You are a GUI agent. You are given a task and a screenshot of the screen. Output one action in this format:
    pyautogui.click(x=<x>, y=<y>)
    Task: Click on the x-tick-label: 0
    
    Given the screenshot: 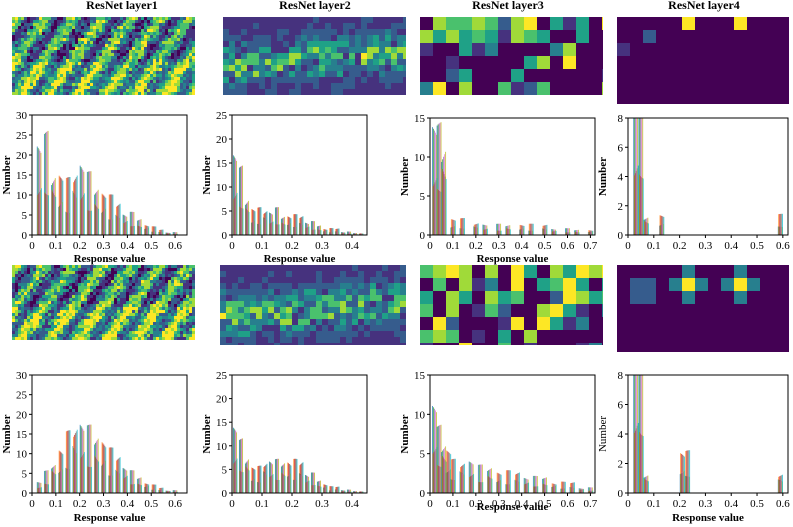 What is the action you would take?
    pyautogui.click(x=32, y=246)
    